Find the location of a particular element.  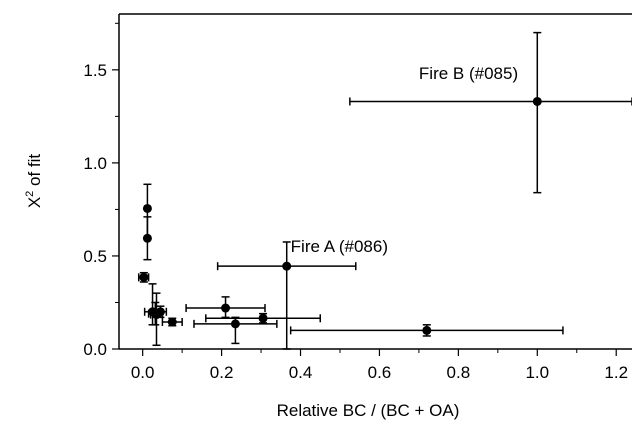

x-tick-label: 0.8 is located at coordinates (459, 372).